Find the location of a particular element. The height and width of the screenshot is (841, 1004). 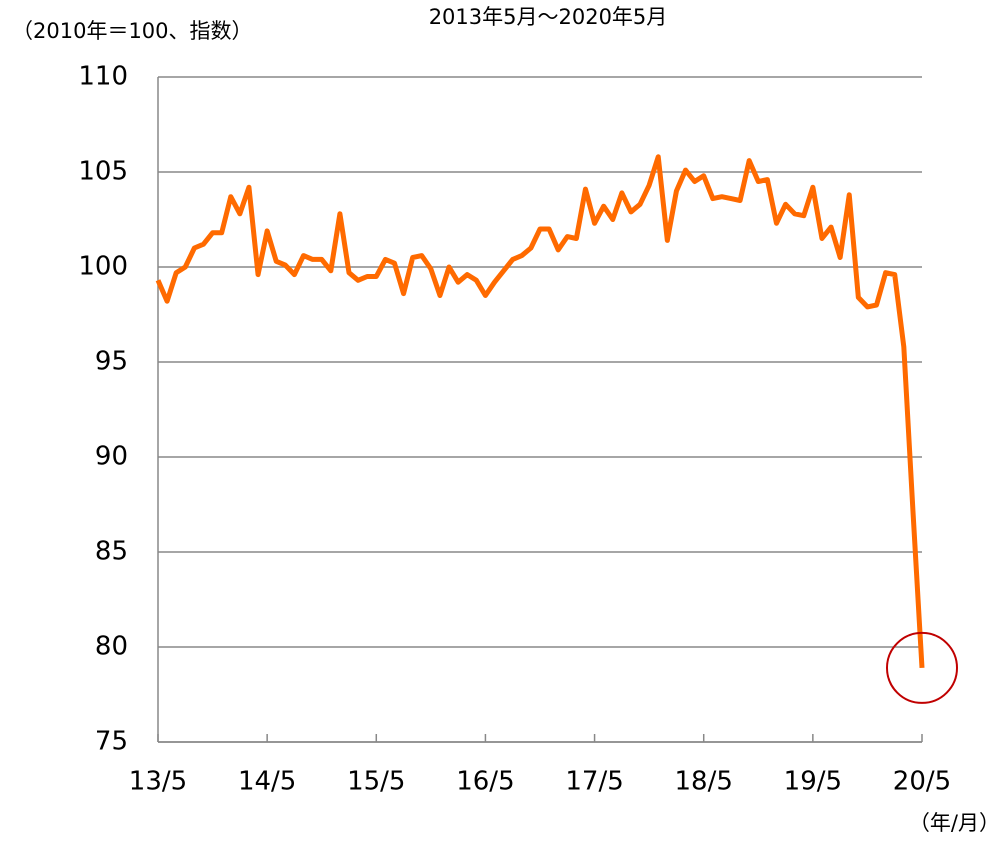

x-tick-label: 16/5 is located at coordinates (485, 782).